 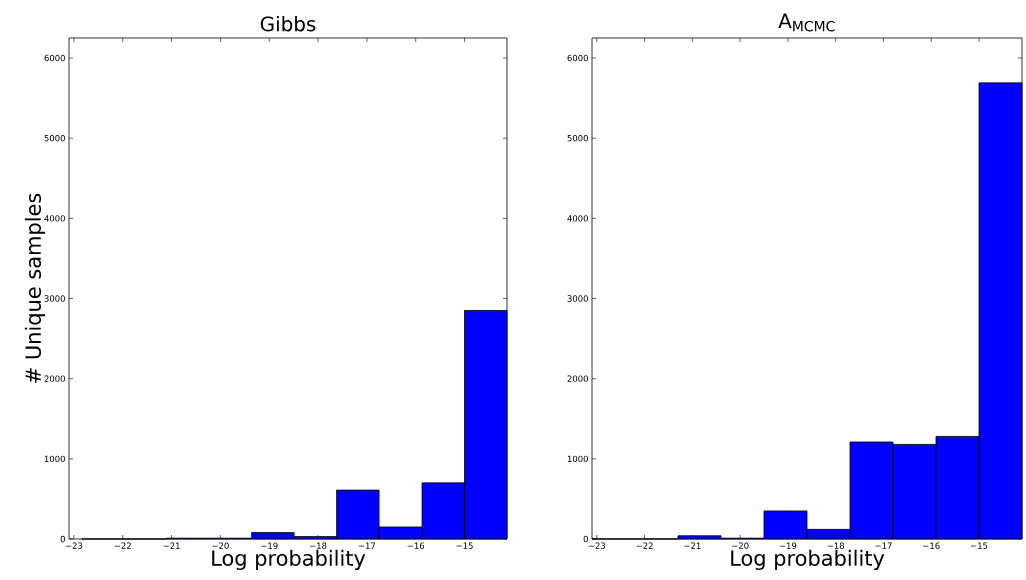 What do you see at coordinates (806, 22) in the screenshot?
I see `chart-title: A$_{MCMC}$` at bounding box center [806, 22].